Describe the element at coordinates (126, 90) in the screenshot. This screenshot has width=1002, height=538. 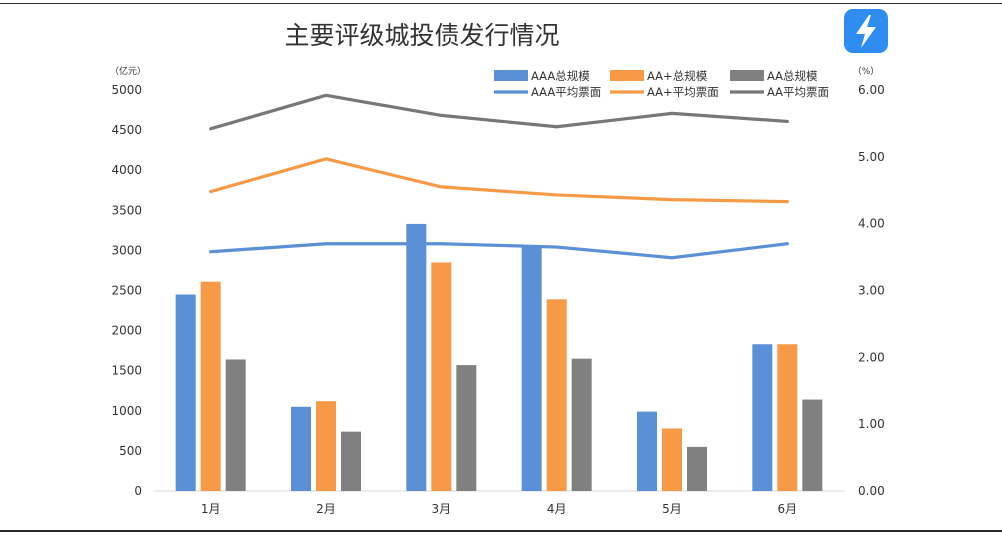
I see `left-tick-label: 5000` at that location.